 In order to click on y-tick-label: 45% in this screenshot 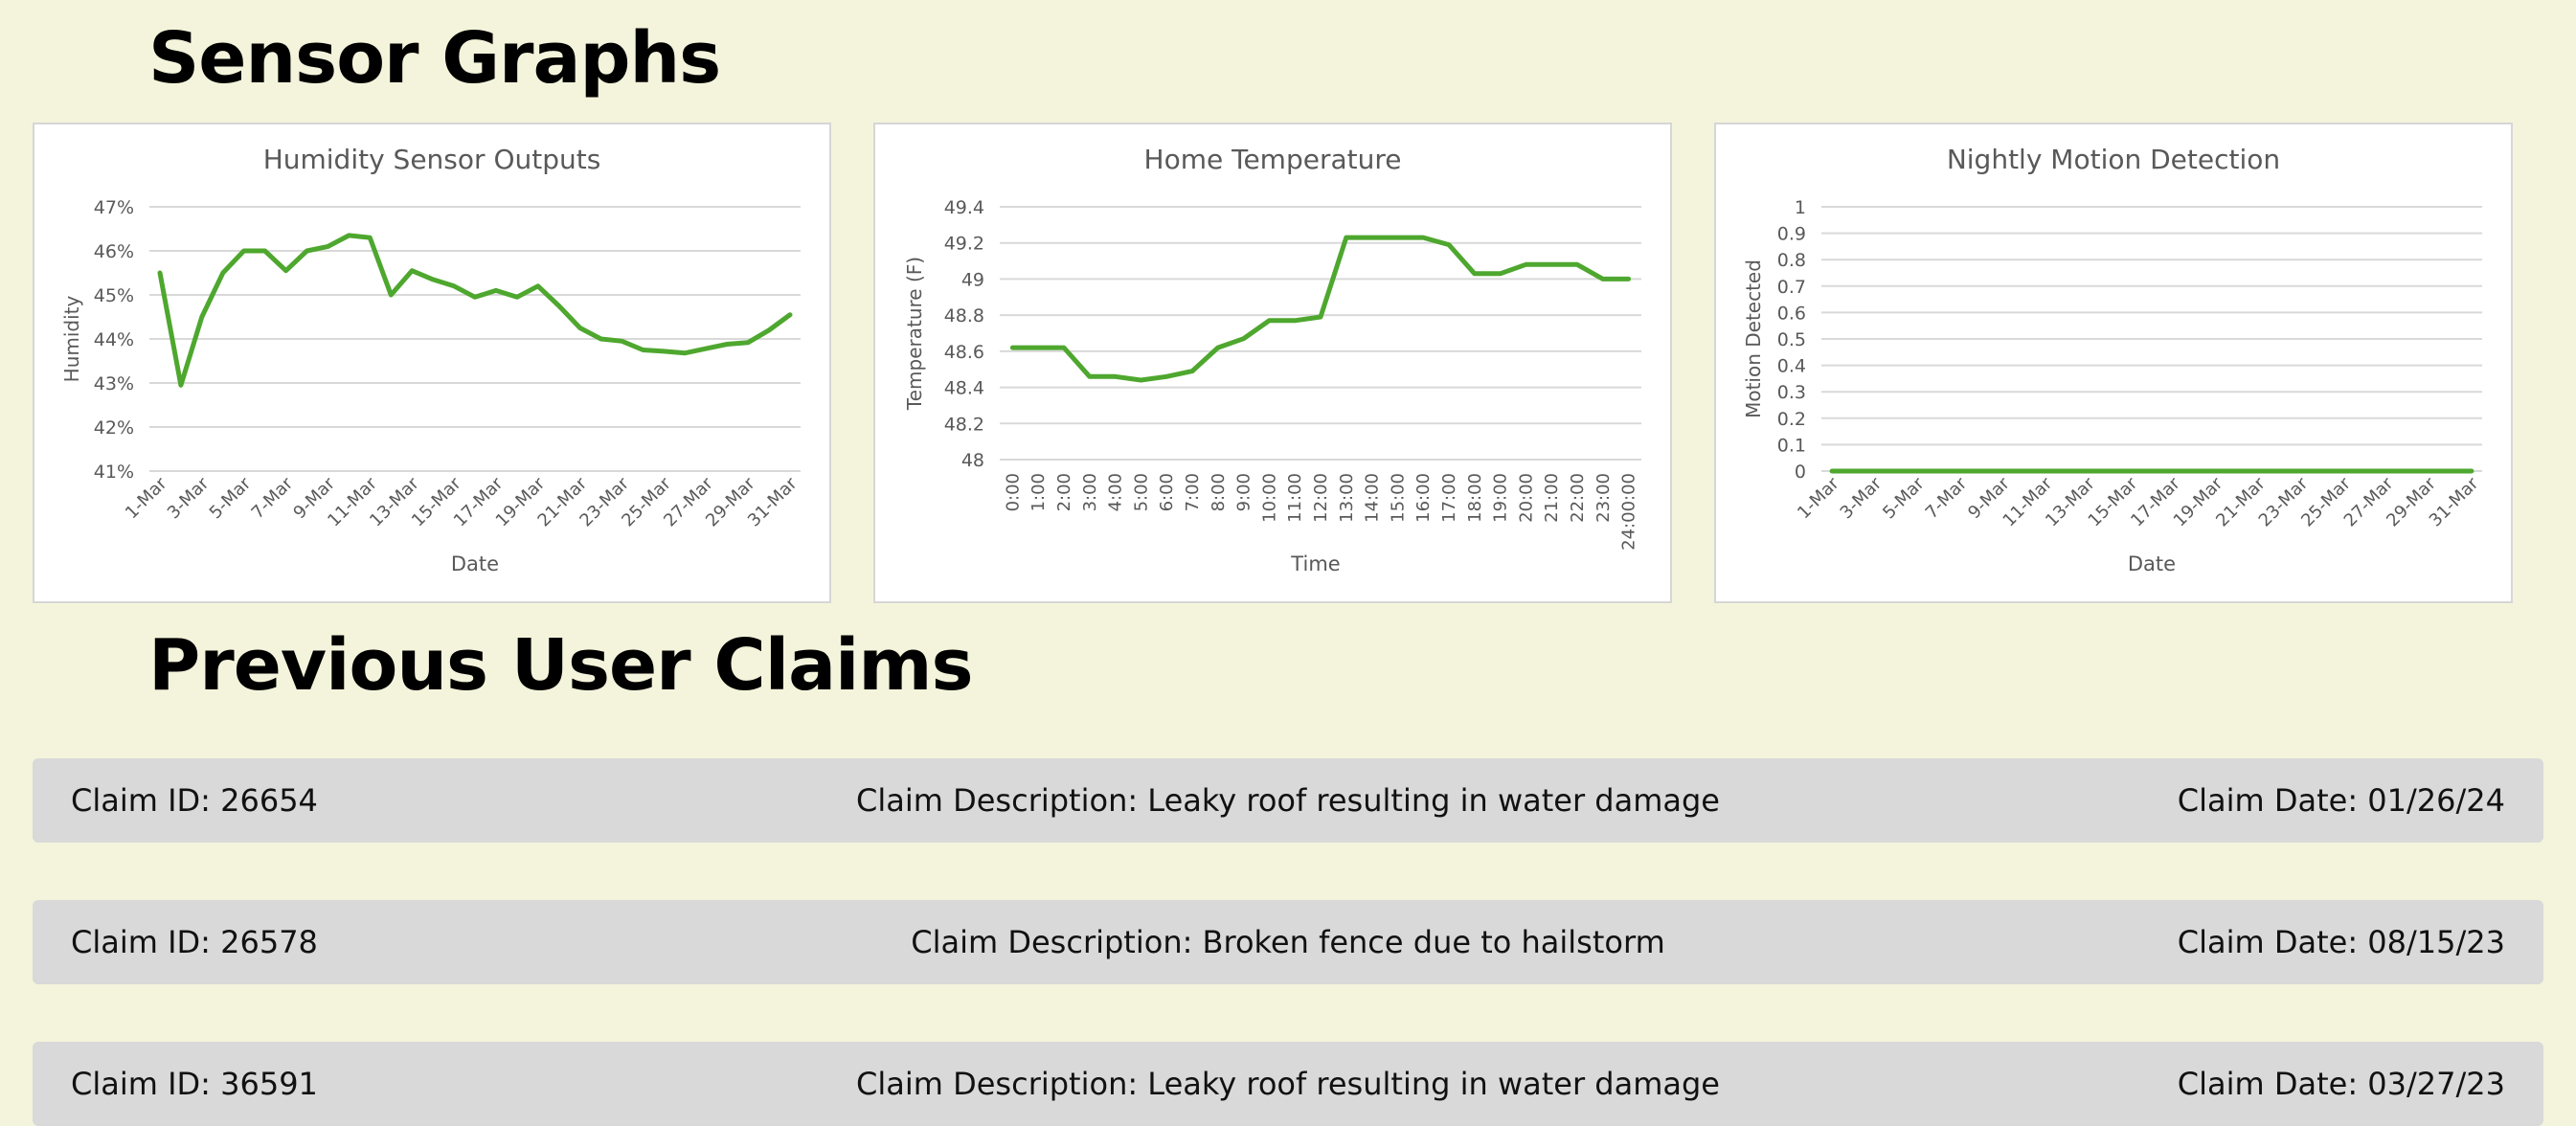, I will do `click(114, 295)`.